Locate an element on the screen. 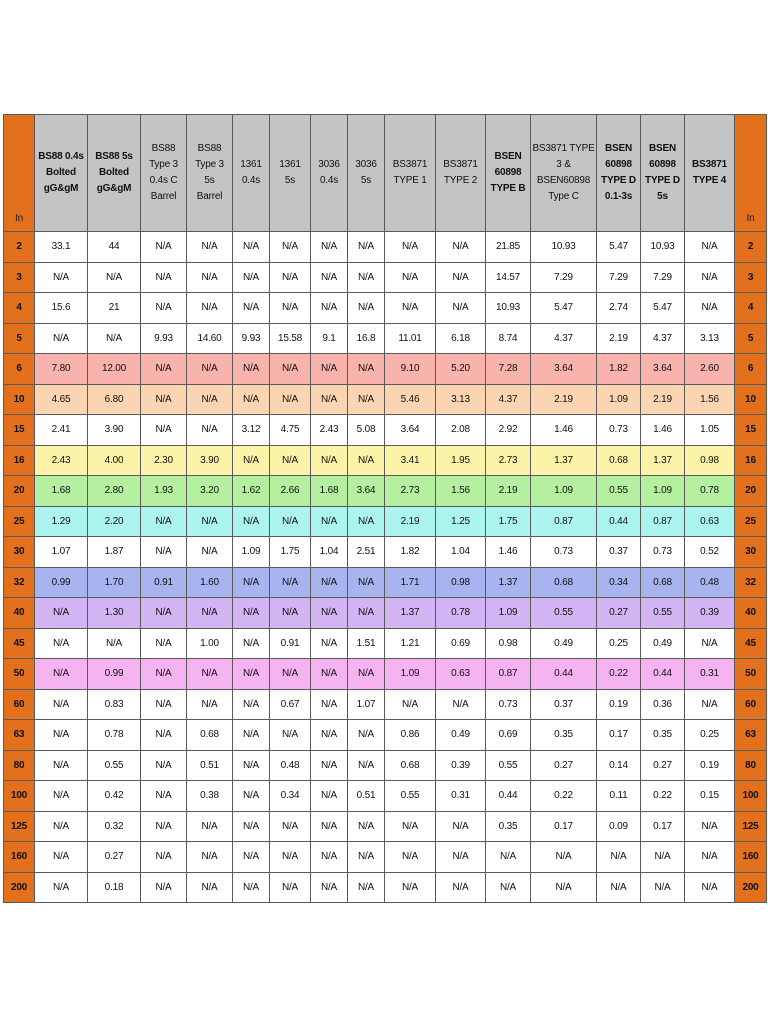 The width and height of the screenshot is (768, 1024). value-cell: 1.07 is located at coordinates (61, 552).